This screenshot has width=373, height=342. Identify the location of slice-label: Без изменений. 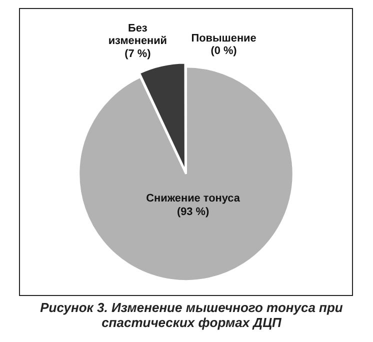
(138, 35).